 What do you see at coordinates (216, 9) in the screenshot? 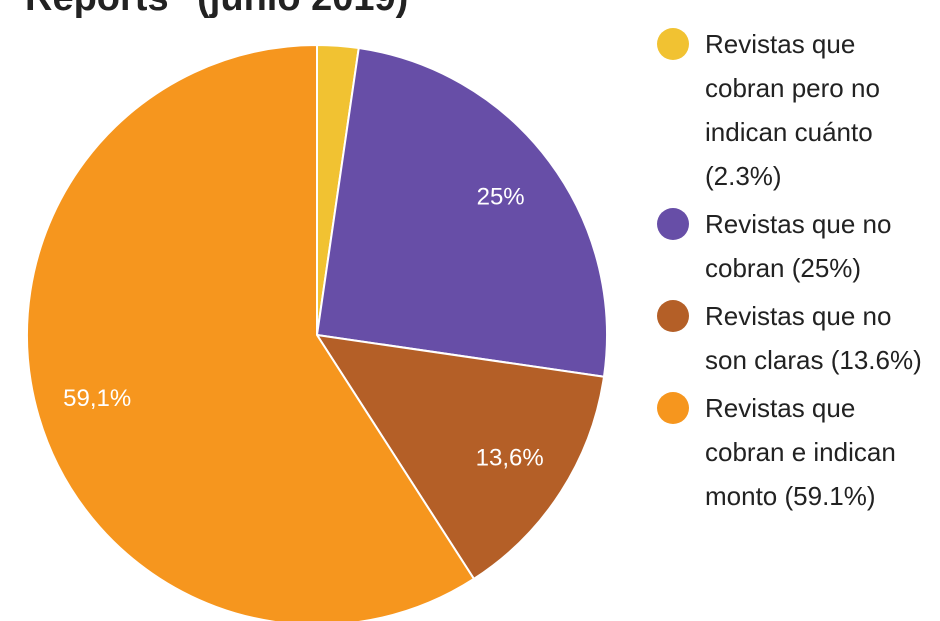
I see `chart-title: Reports" (junio 2019)` at bounding box center [216, 9].